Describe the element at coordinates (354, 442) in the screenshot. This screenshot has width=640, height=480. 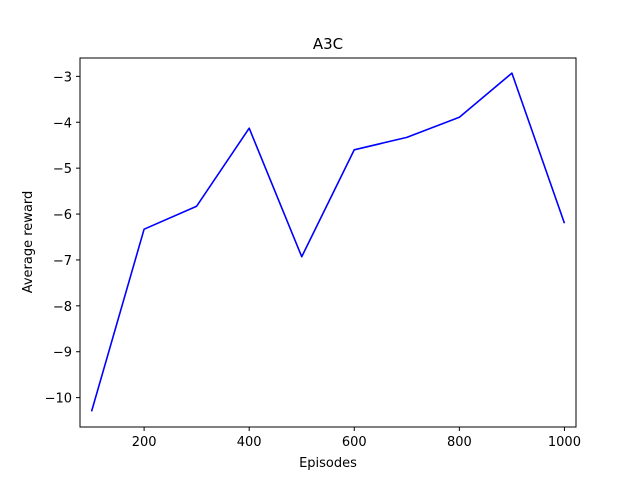
I see `x-tick-label: 600` at that location.